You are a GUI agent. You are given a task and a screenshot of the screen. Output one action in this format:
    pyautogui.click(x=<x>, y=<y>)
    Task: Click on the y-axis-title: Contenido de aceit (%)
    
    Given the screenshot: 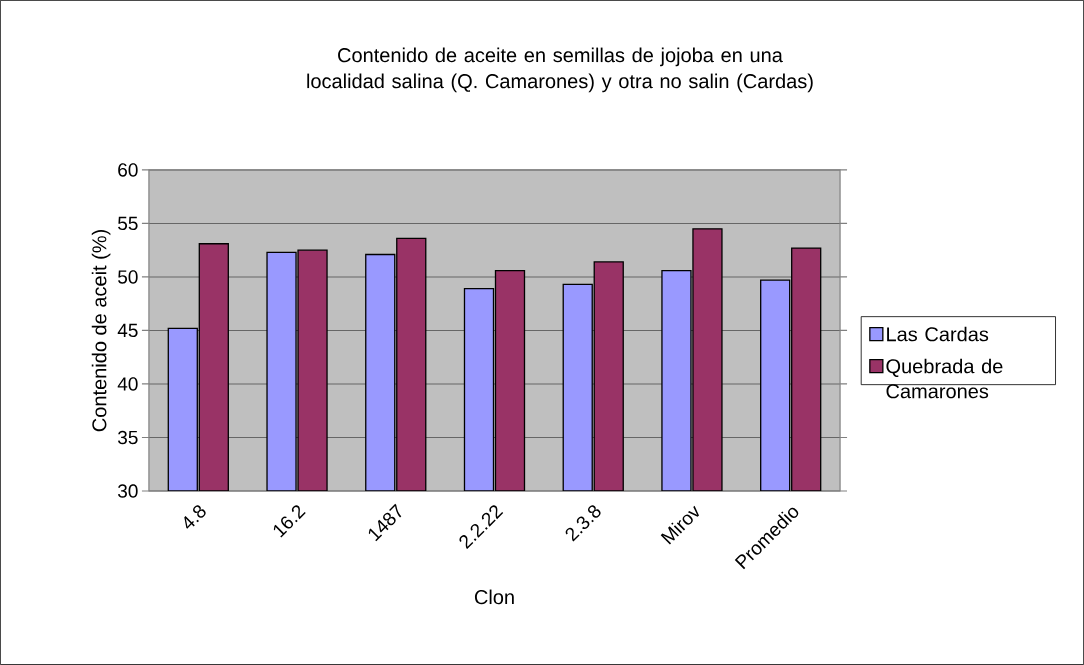 What is the action you would take?
    pyautogui.click(x=101, y=331)
    